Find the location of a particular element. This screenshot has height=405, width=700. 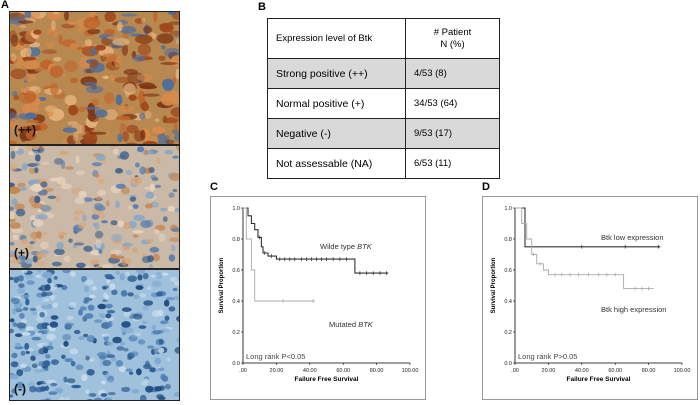

row-patients: 6/53 (11) is located at coordinates (452, 163).